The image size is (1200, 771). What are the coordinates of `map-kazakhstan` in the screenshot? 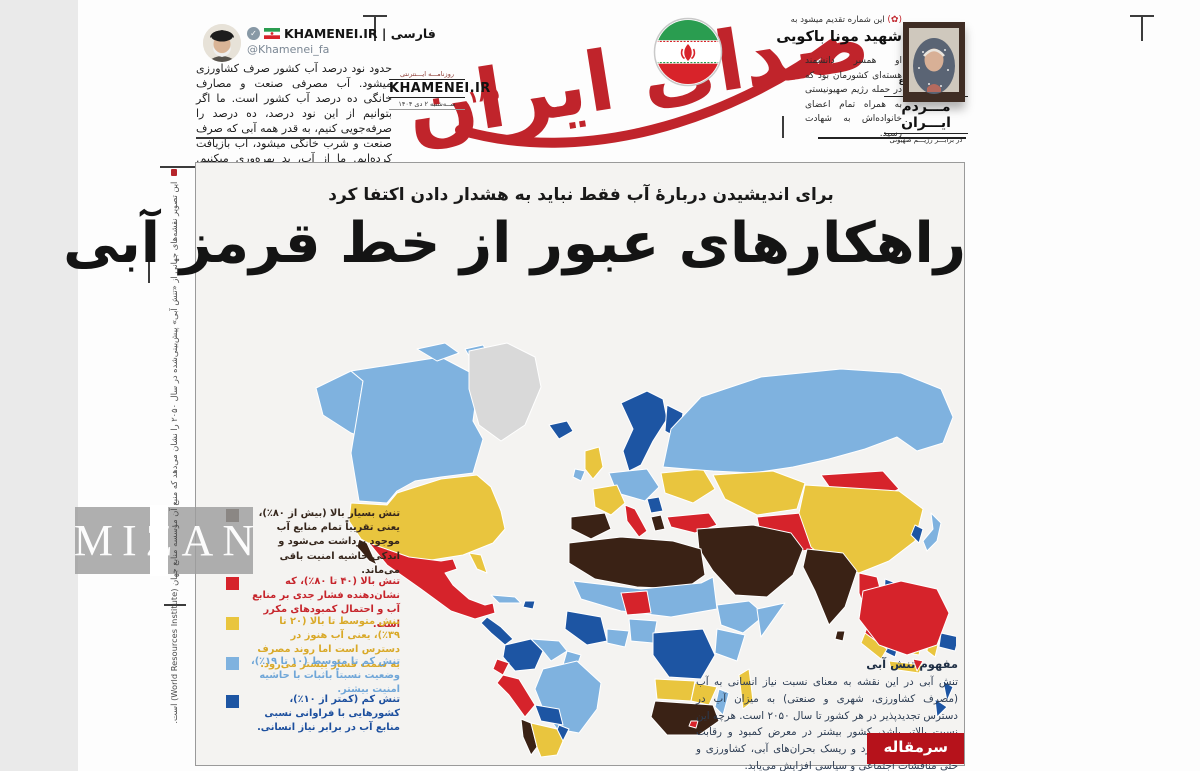 It's located at (759, 493).